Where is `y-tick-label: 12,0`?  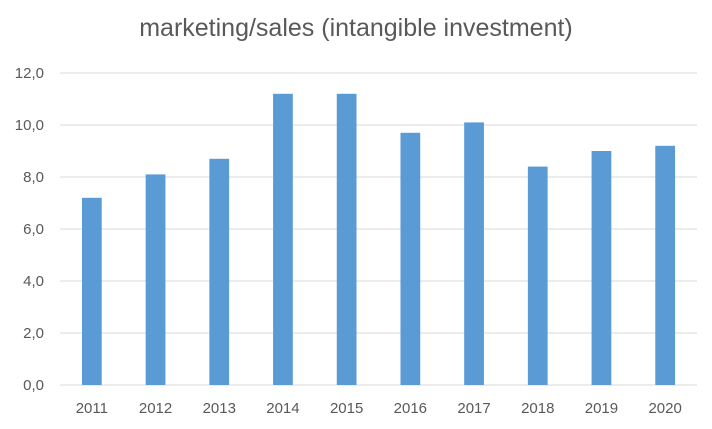
y-tick-label: 12,0 is located at coordinates (29, 73).